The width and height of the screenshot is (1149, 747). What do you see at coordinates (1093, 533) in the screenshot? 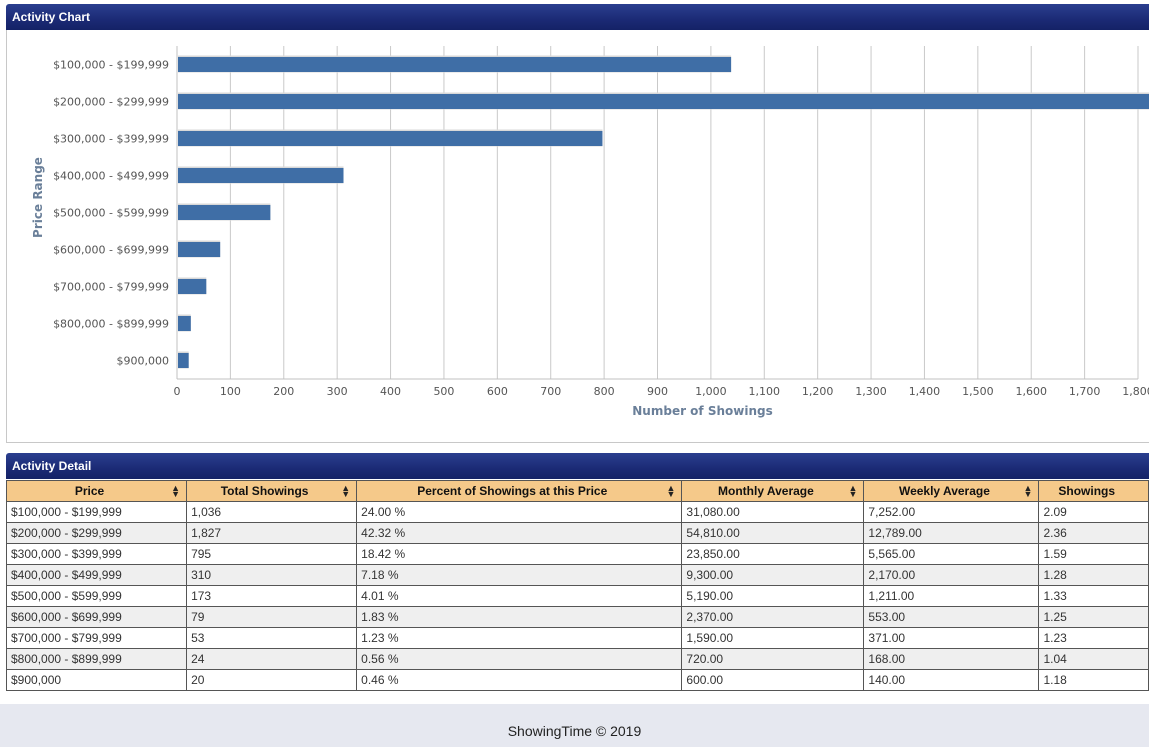
I see `table-cell: 2.36` at bounding box center [1093, 533].